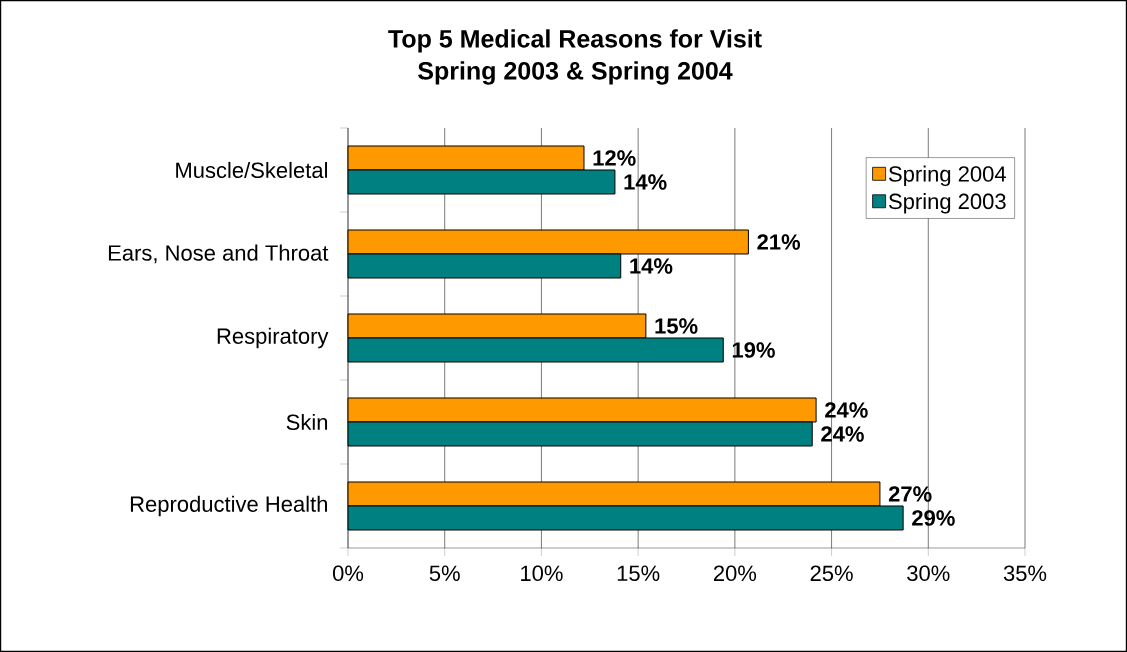 The height and width of the screenshot is (652, 1127). What do you see at coordinates (228, 506) in the screenshot?
I see `y-tick-label: Reproductive Health` at bounding box center [228, 506].